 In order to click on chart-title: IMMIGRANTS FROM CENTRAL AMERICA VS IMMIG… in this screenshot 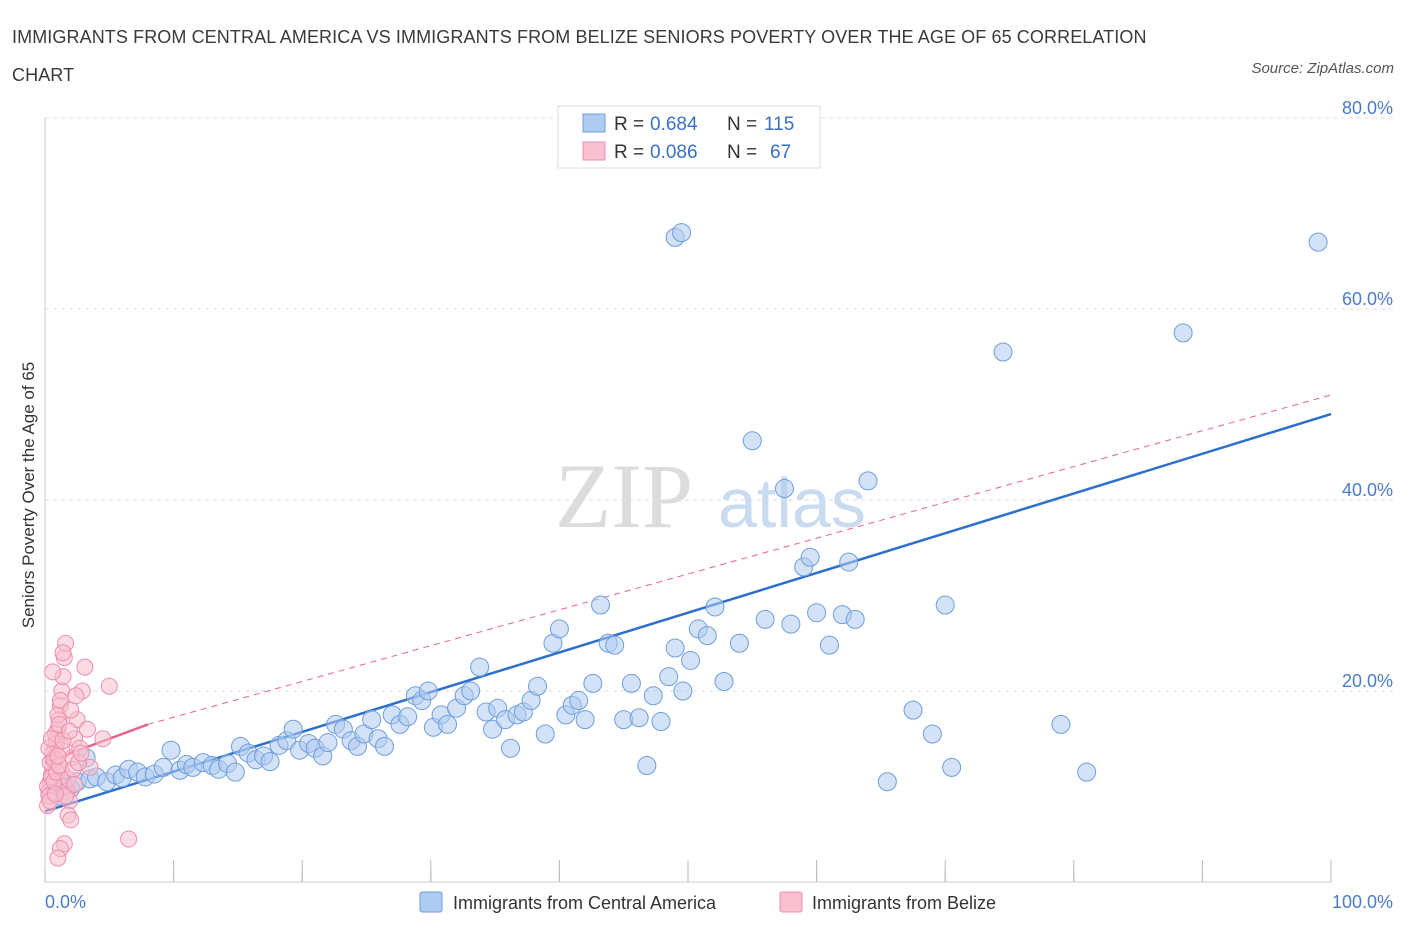, I will do `click(579, 56)`.